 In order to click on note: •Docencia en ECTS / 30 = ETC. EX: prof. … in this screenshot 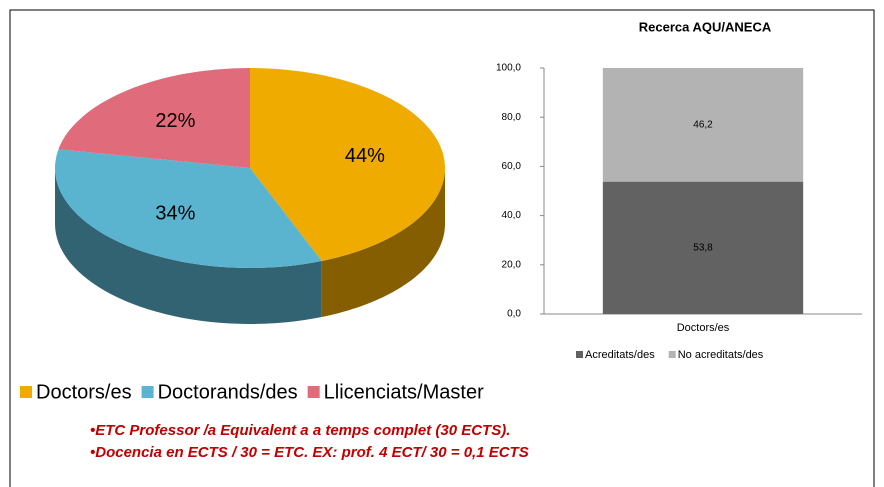, I will do `click(309, 452)`.